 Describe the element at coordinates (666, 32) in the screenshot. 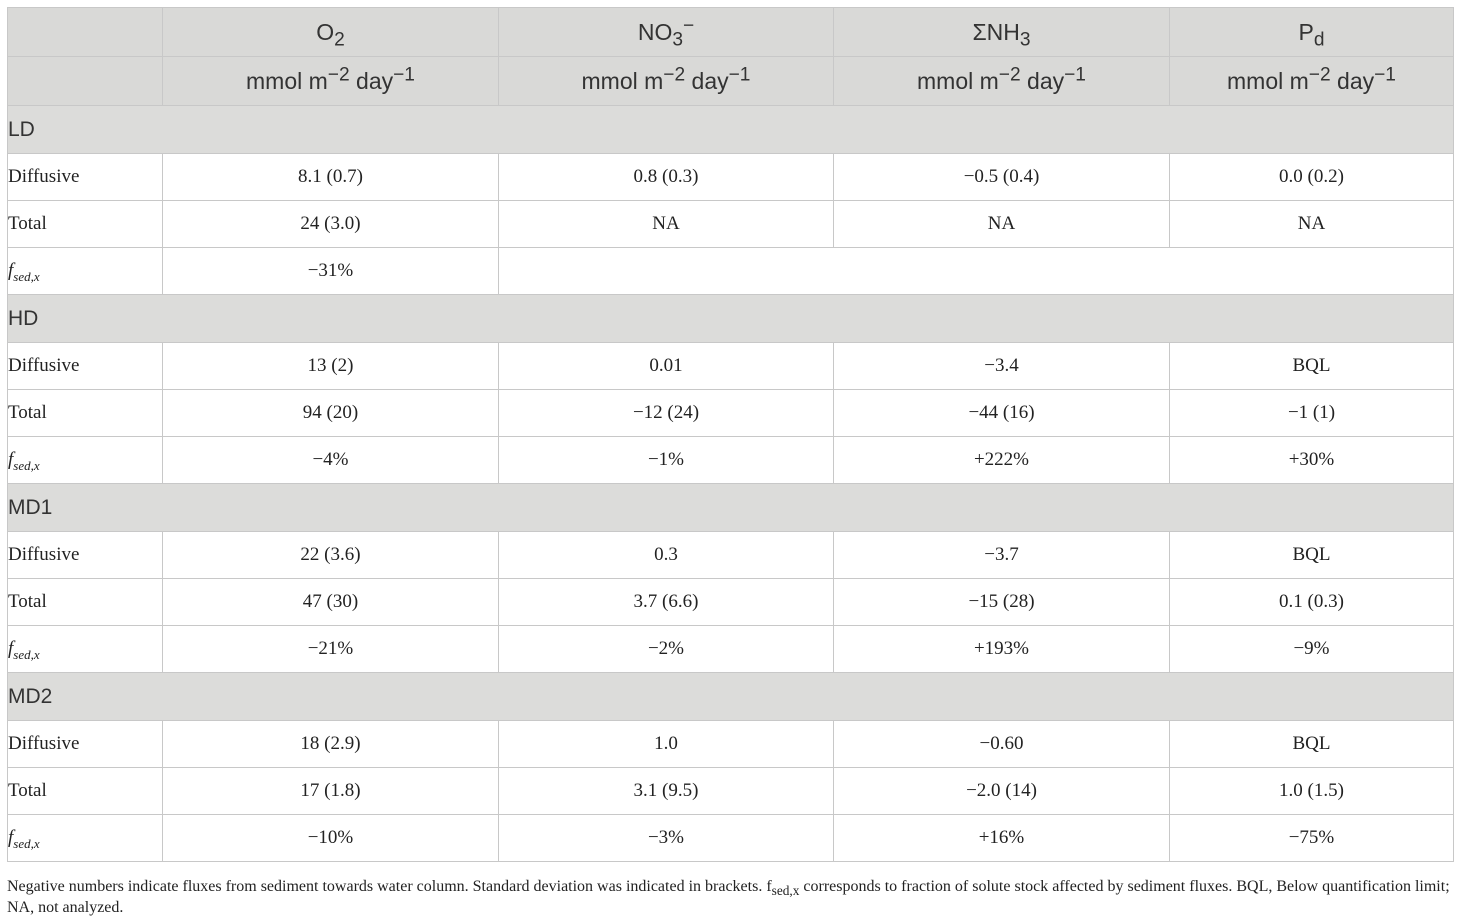

I see `header-no3: NO3−` at that location.